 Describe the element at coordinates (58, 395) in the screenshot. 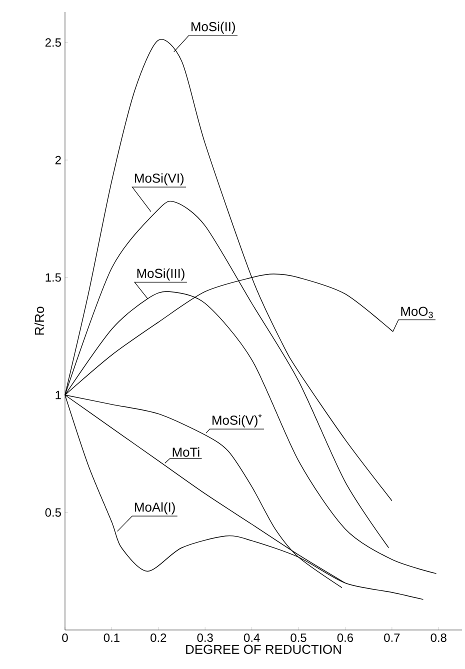

I see `y-tick-label: 1` at that location.